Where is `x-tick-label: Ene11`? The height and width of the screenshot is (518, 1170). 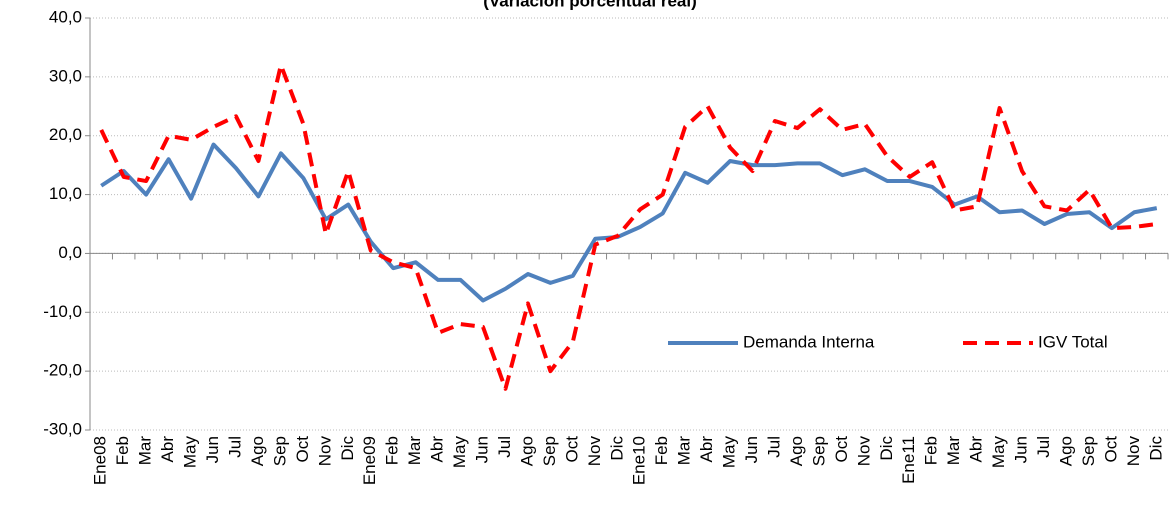
x-tick-label: Ene11 is located at coordinates (908, 460).